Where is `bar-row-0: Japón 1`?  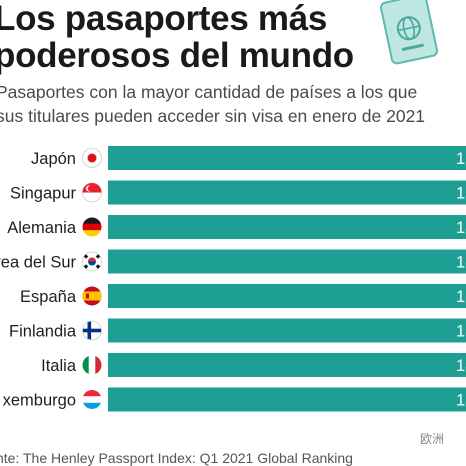 bar-row-0: Japón 1 is located at coordinates (248, 158).